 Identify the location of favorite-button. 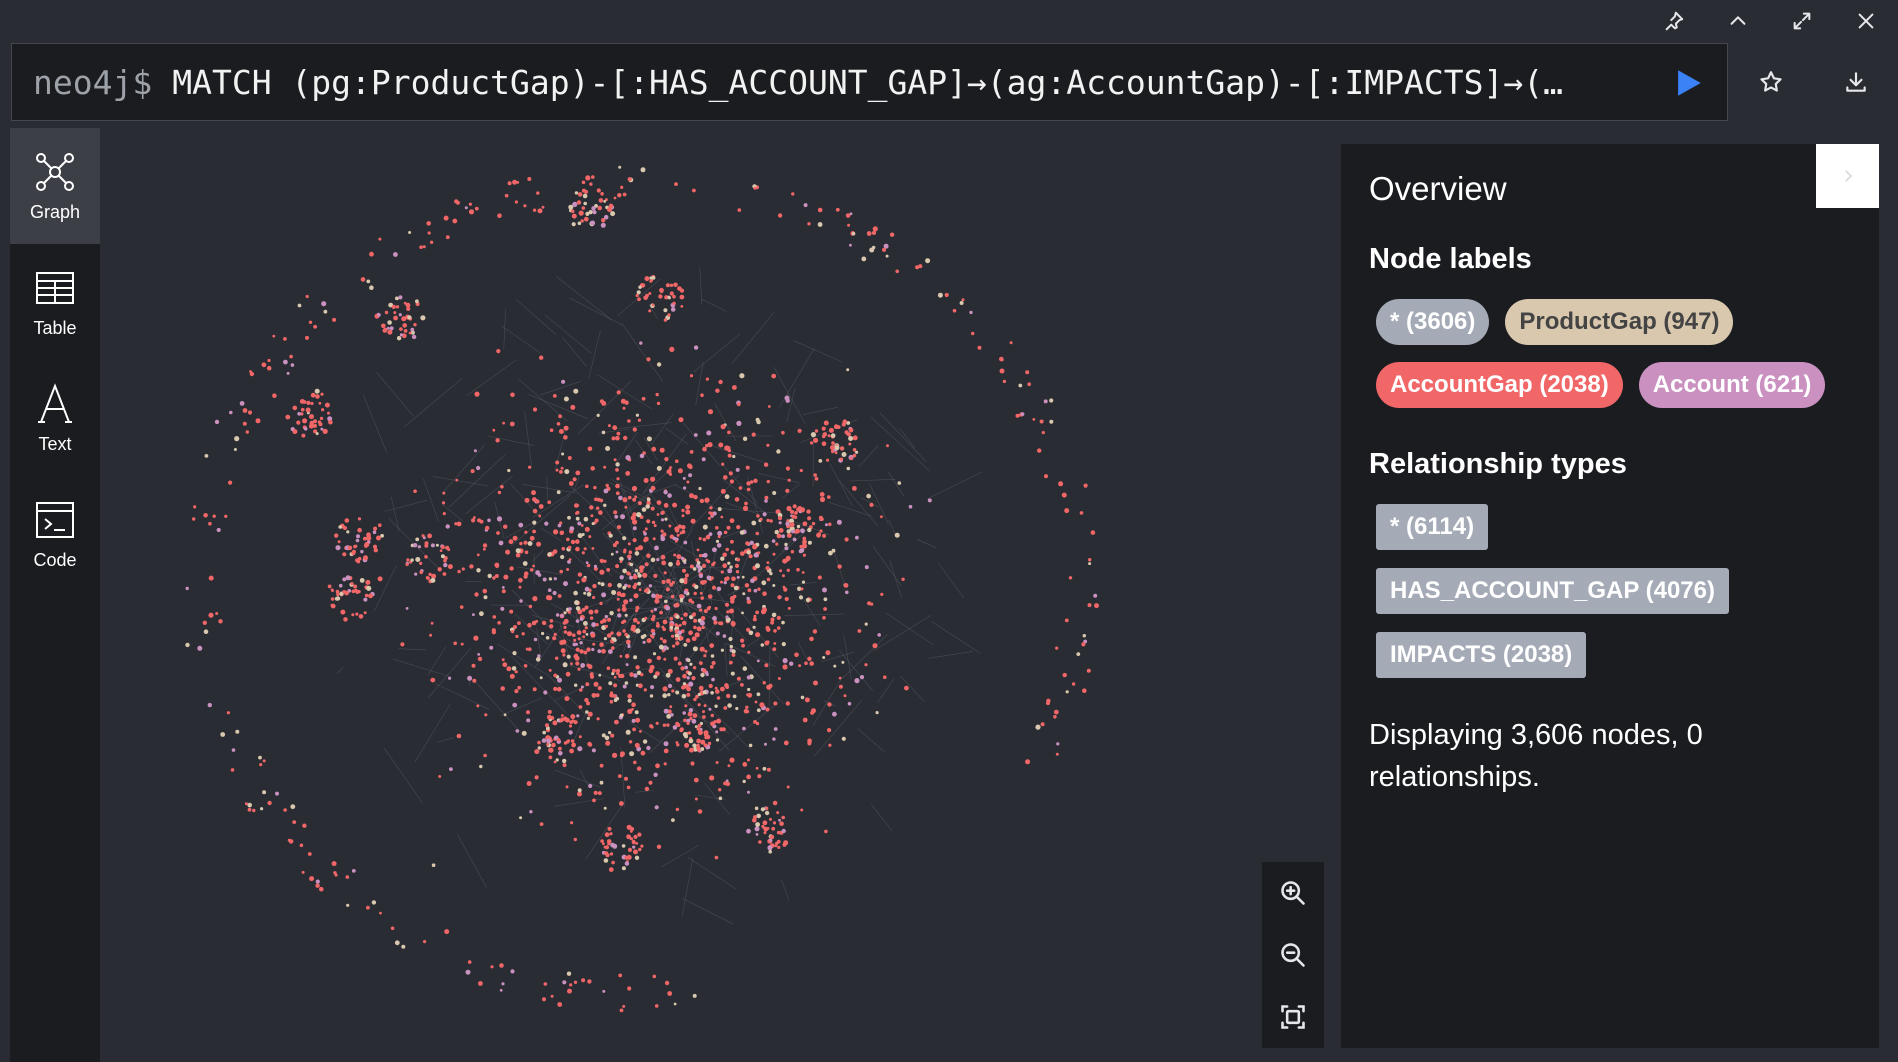
(1771, 82).